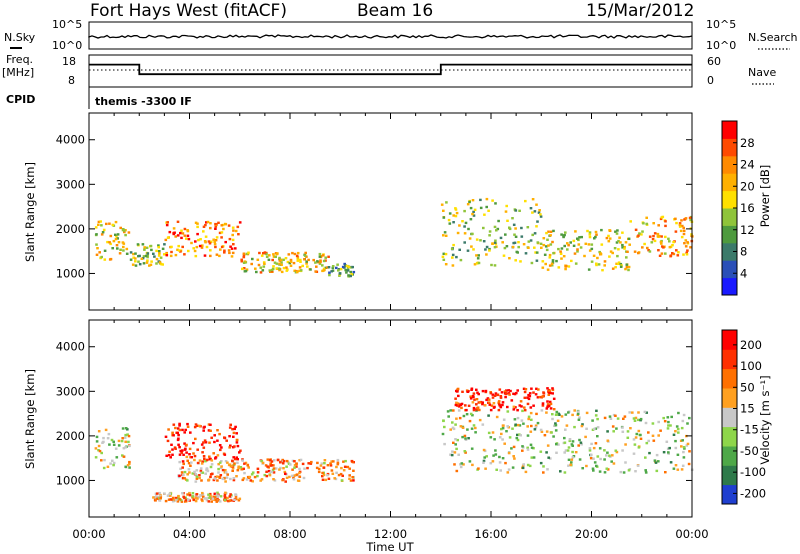 The width and height of the screenshot is (800, 554). Describe the element at coordinates (389, 547) in the screenshot. I see `time-axis-title: Time UT` at that location.